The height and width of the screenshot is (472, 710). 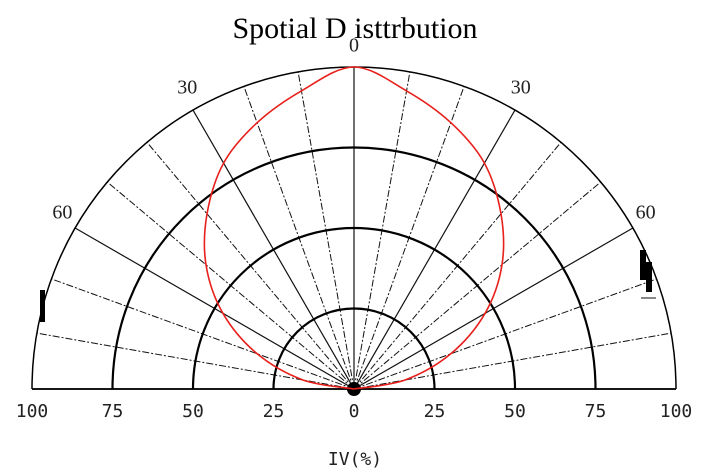 I want to click on edge-mark-left, so click(x=42, y=306).